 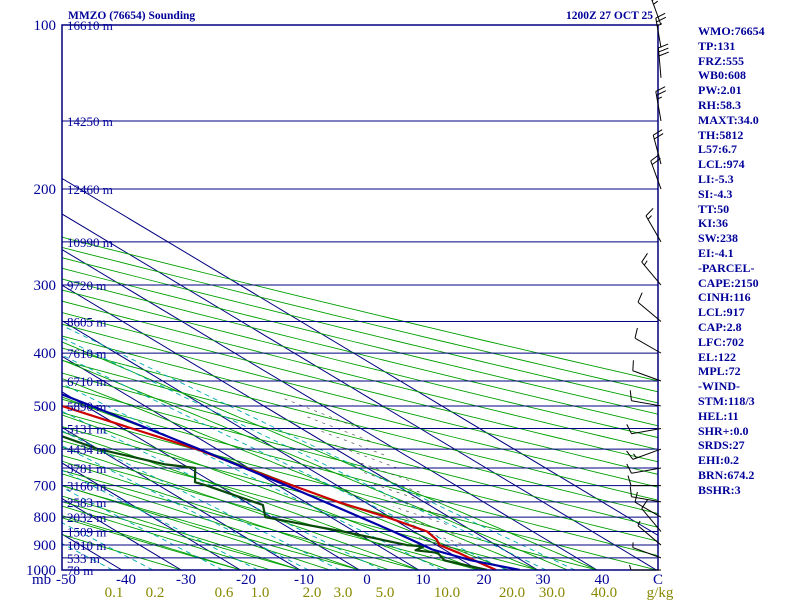 What do you see at coordinates (246, 580) in the screenshot?
I see `temperature-tick-label: -20` at bounding box center [246, 580].